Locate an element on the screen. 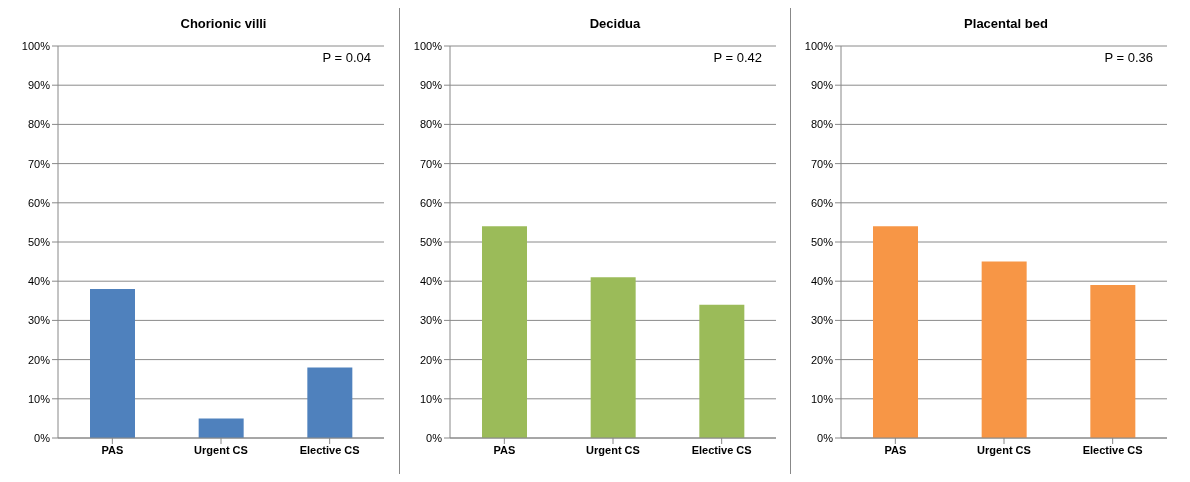  annotation: P = 0.04 is located at coordinates (346, 57).